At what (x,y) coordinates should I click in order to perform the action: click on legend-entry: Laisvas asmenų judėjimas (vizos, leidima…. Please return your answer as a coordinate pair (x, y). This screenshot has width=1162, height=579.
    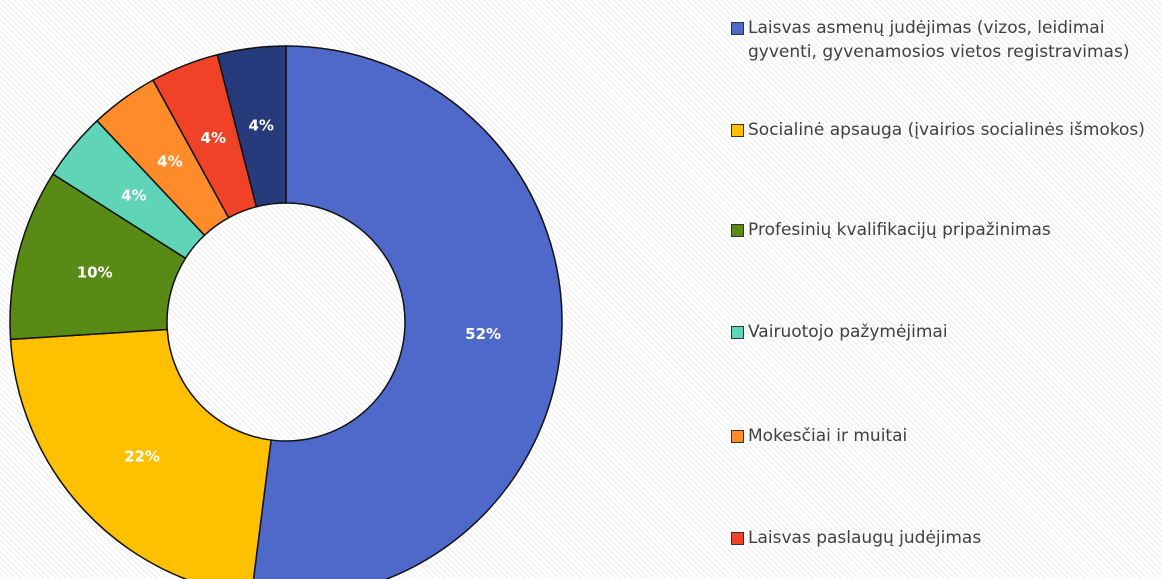
    Looking at the image, I should click on (943, 40).